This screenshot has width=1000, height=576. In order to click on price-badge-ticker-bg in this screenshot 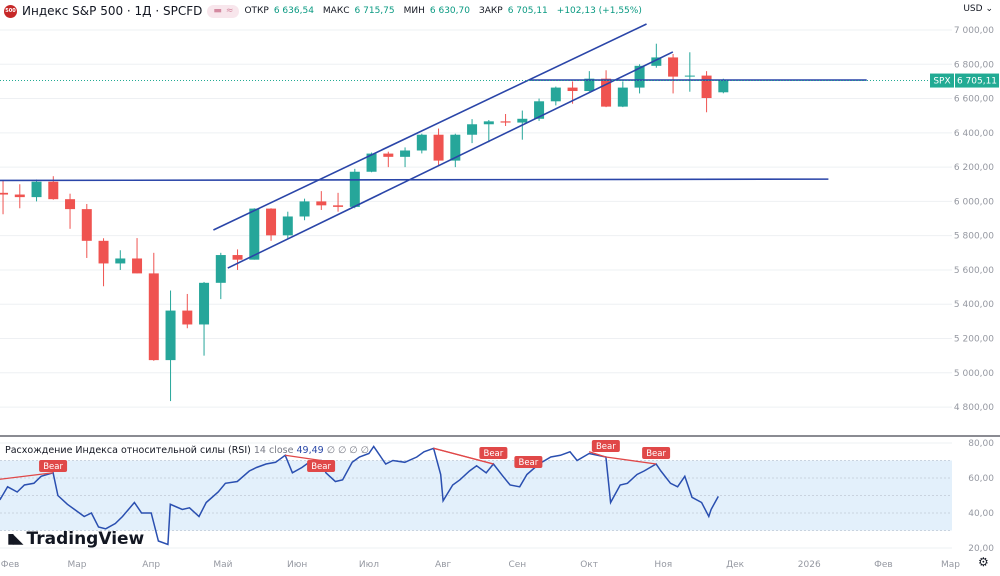, I will do `click(942, 80)`.